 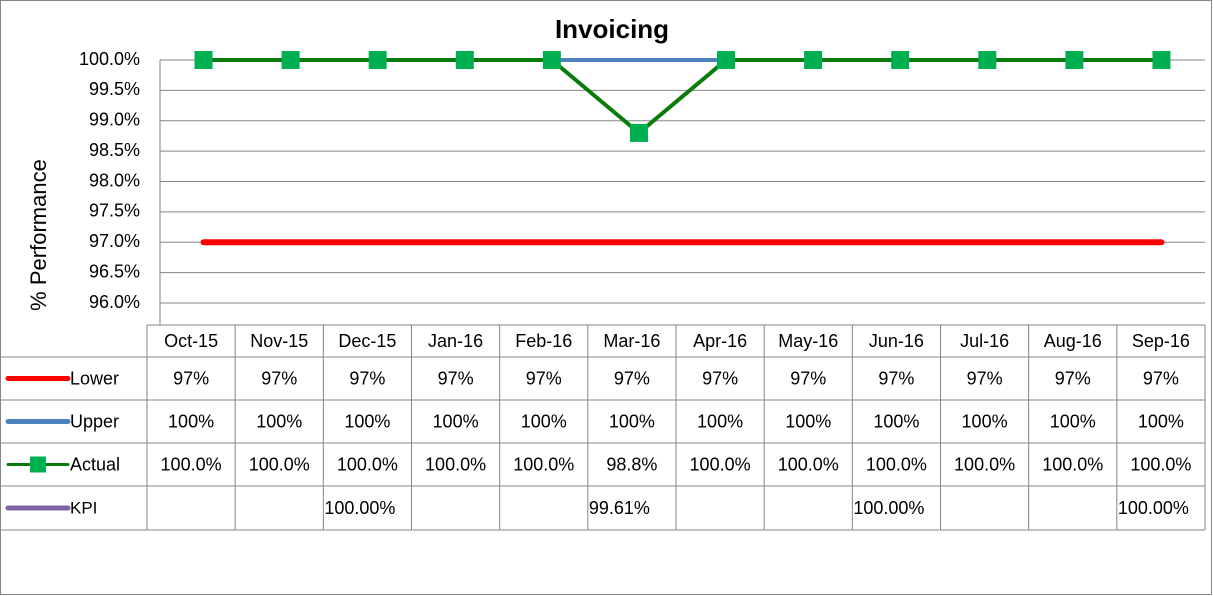 What do you see at coordinates (1161, 341) in the screenshot?
I see `x-tick-label: Sep-16` at bounding box center [1161, 341].